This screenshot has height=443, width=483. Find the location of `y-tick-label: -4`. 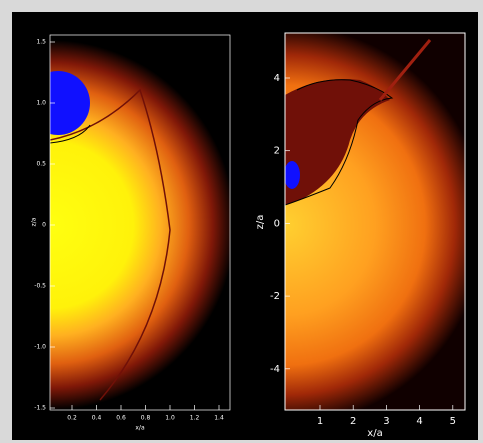

y-tick-label: -4 is located at coordinates (275, 369).